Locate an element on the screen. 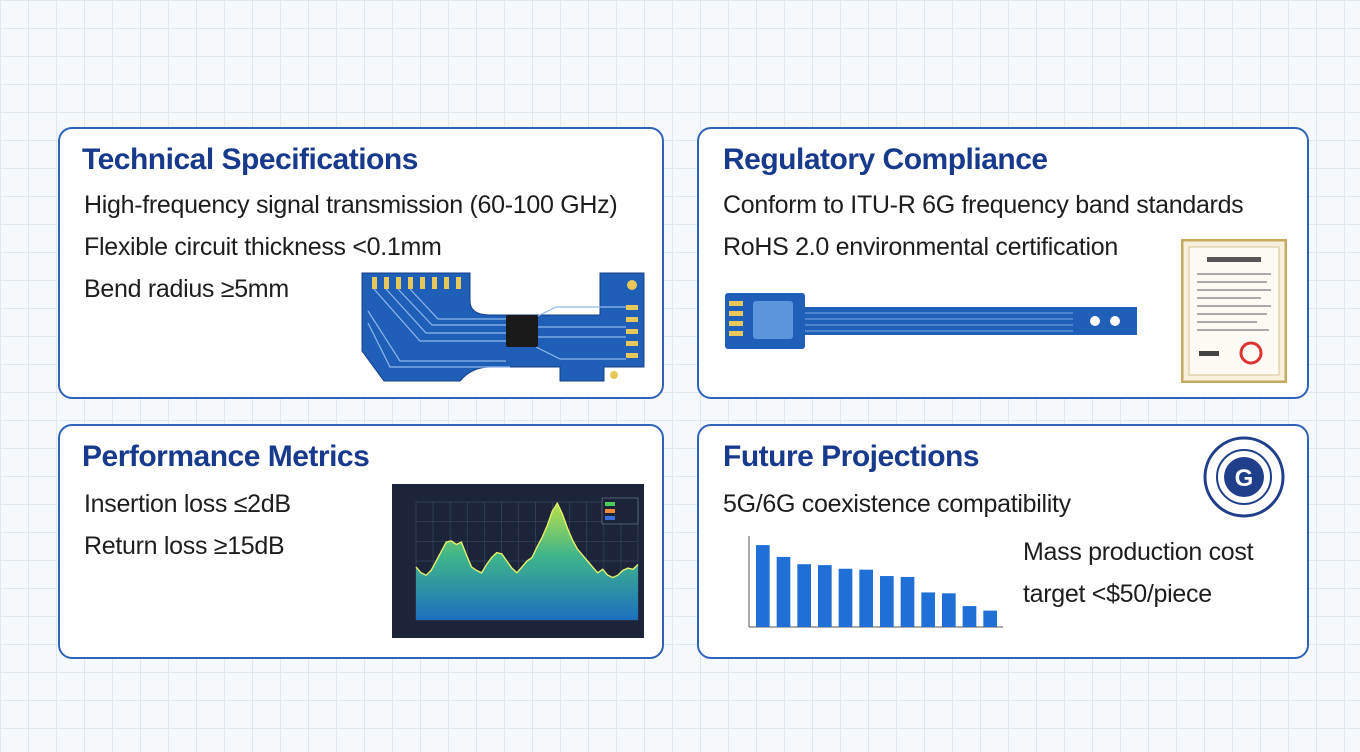 This screenshot has width=1360, height=752. metric-line: Insertion loss ≤2dB is located at coordinates (187, 504).